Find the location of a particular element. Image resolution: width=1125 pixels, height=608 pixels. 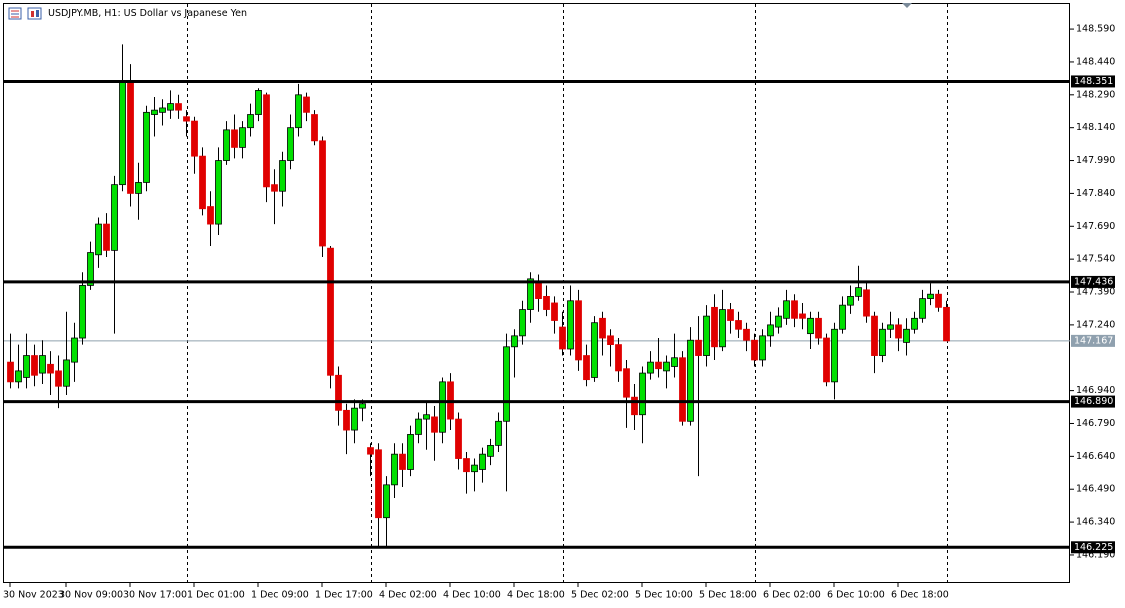

x-tick-label: 6 Dec 10:00 is located at coordinates (856, 595).